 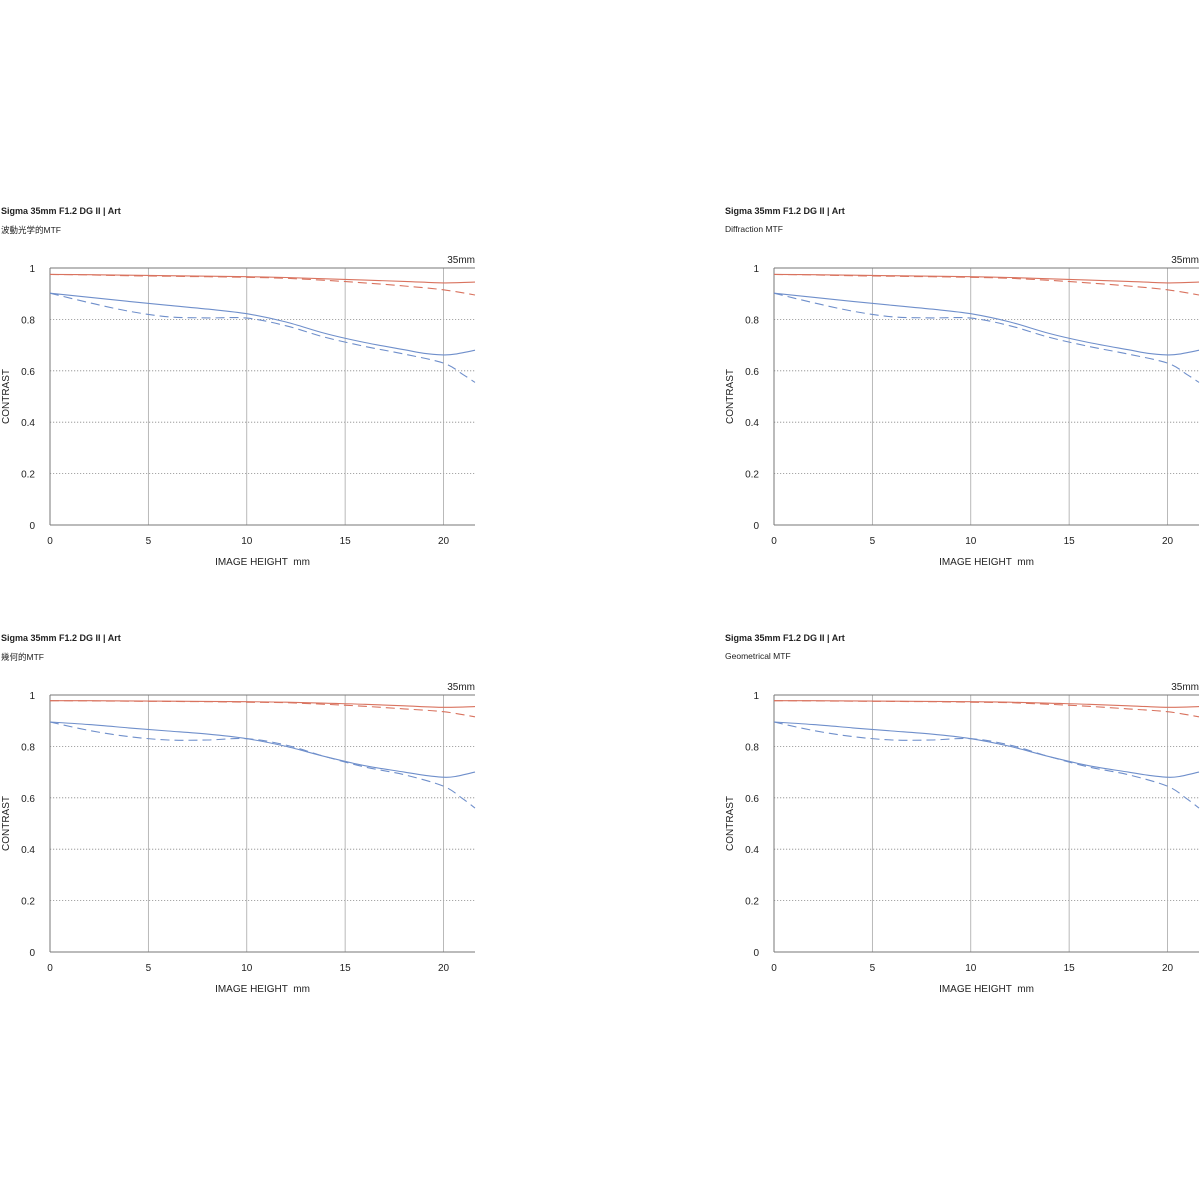 What do you see at coordinates (22, 657) in the screenshot?
I see `chart-subtitle: 幾何的MTF` at bounding box center [22, 657].